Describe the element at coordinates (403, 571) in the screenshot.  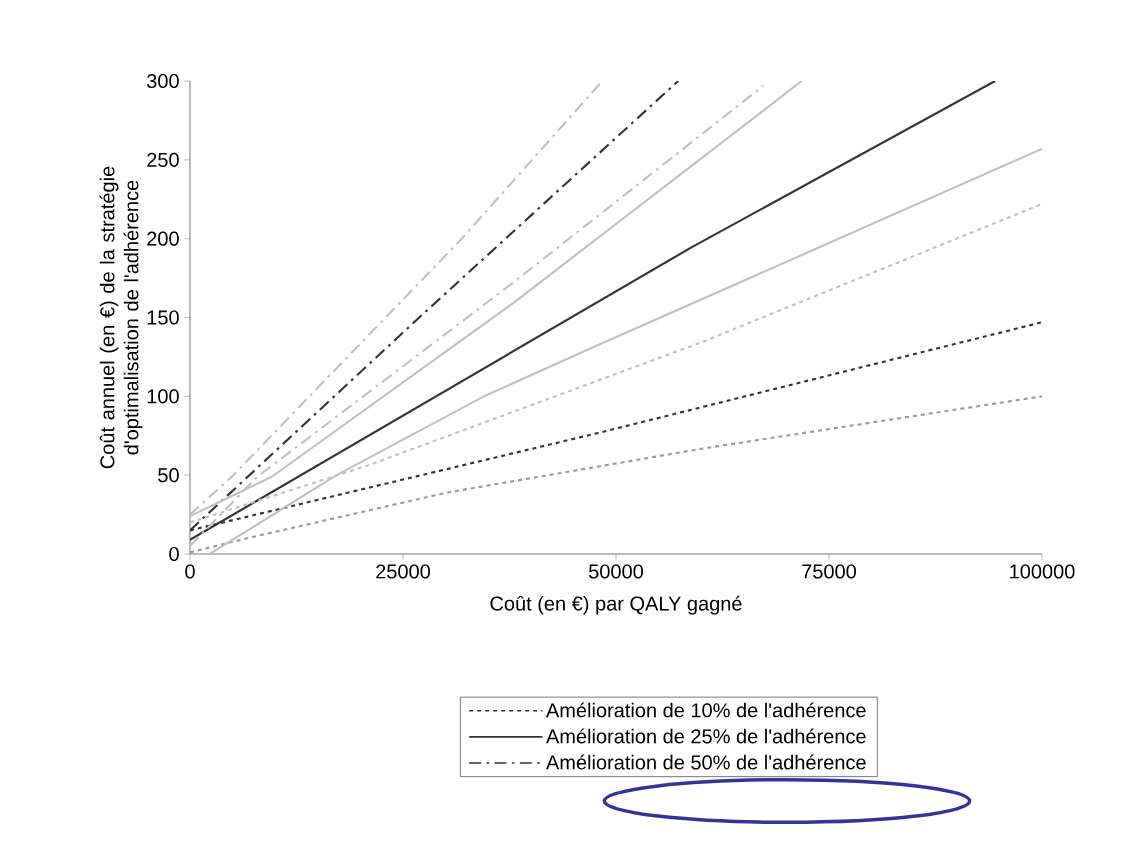
I see `x-tick-label: 25000` at that location.